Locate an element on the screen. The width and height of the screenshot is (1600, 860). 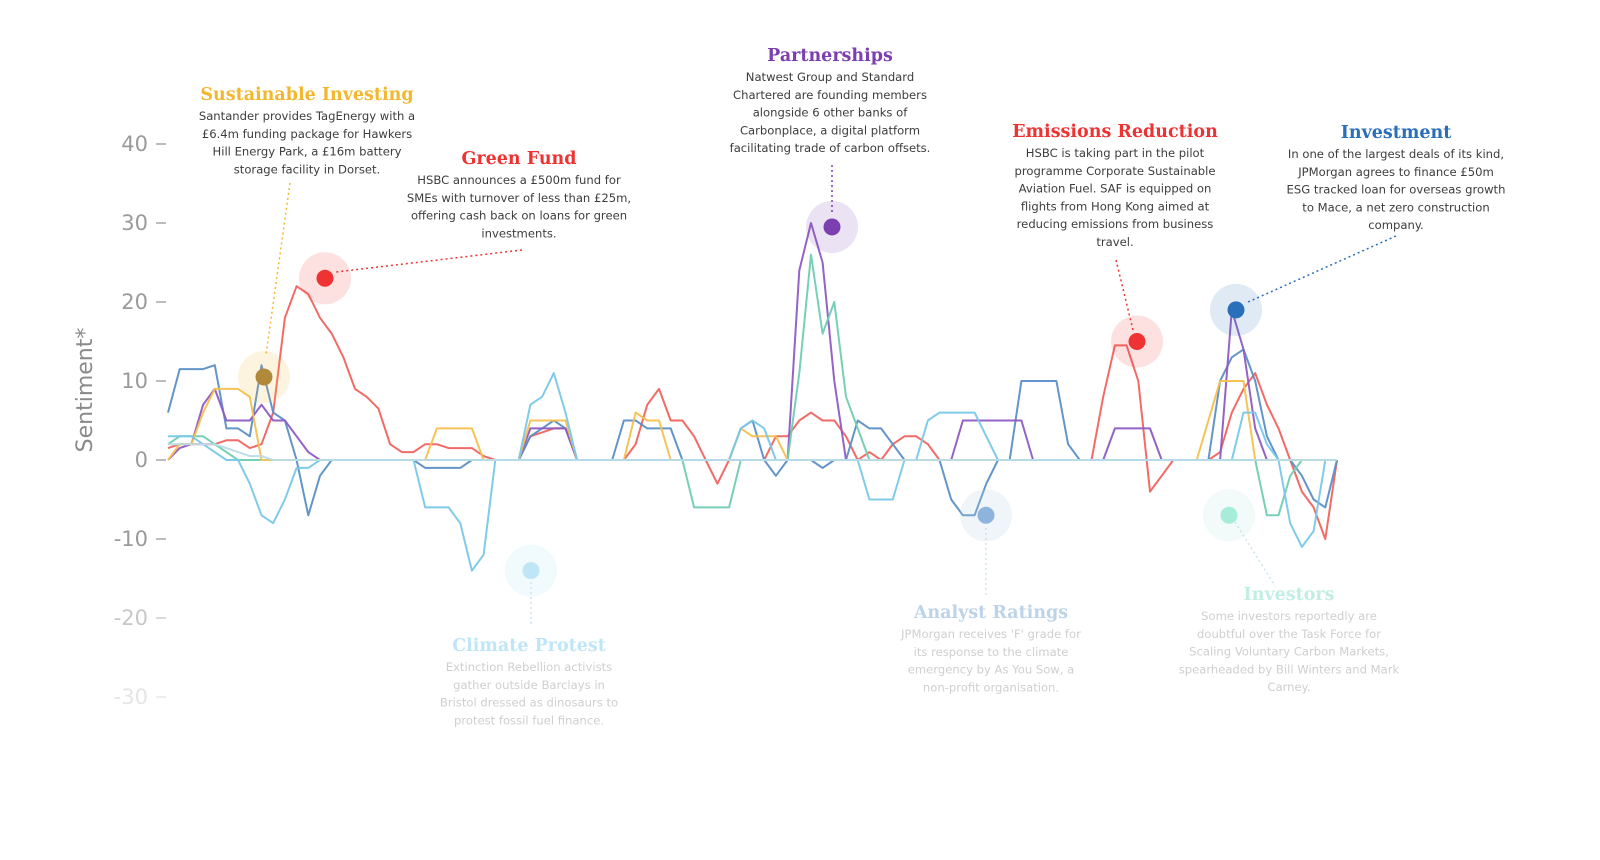
event-description-line: protest fossil fuel finance. is located at coordinates (529, 720).